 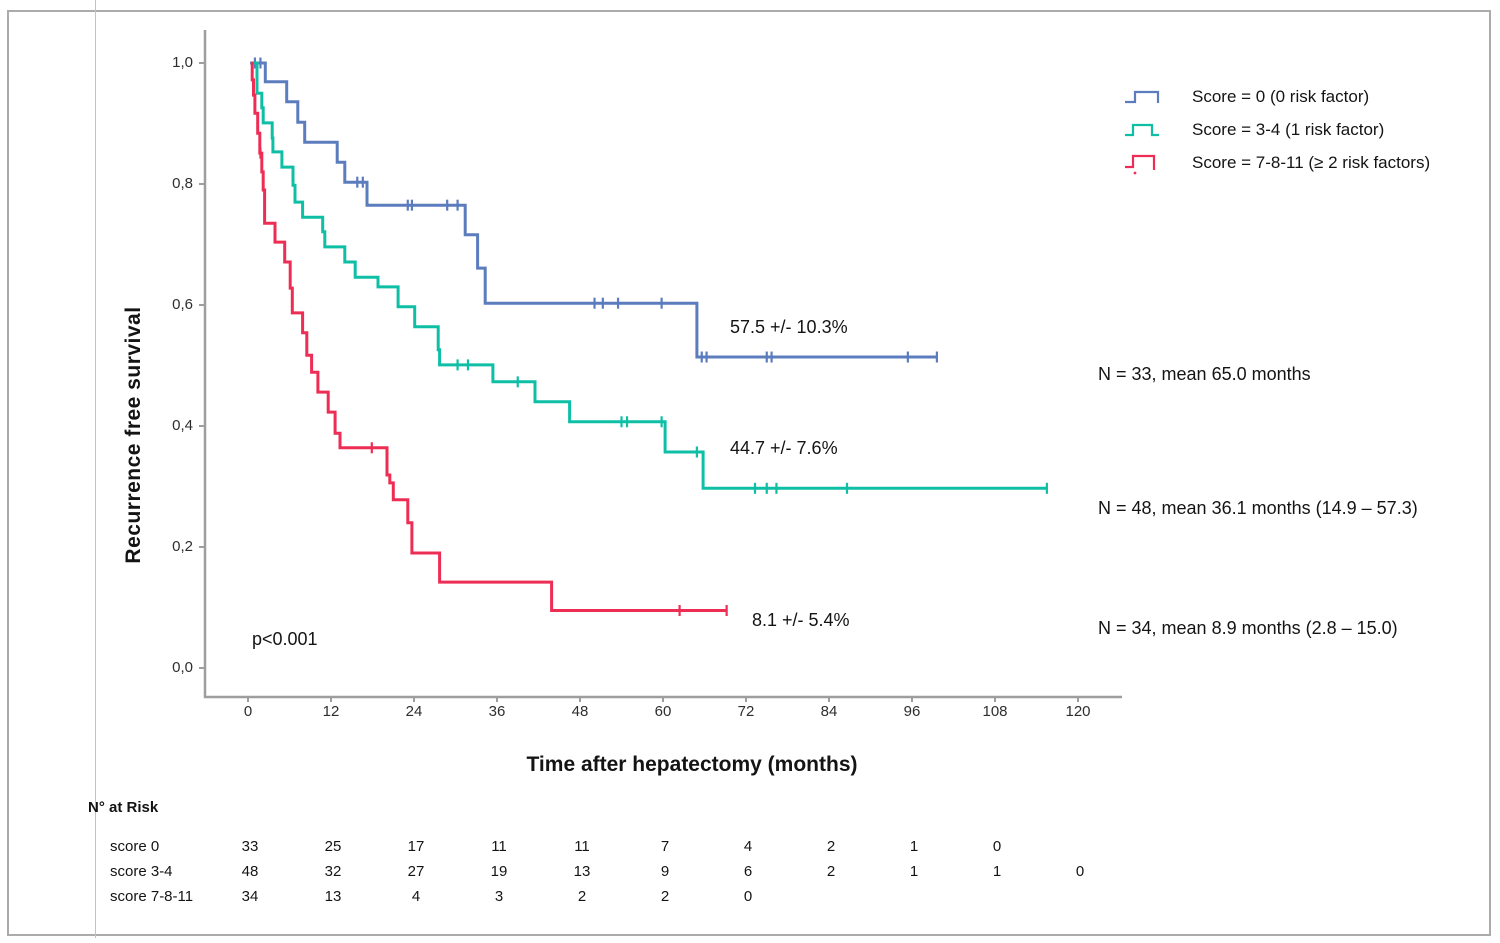 What do you see at coordinates (784, 448) in the screenshot?
I see `rate-annotation-score34: 44.7 +/- 7.6%` at bounding box center [784, 448].